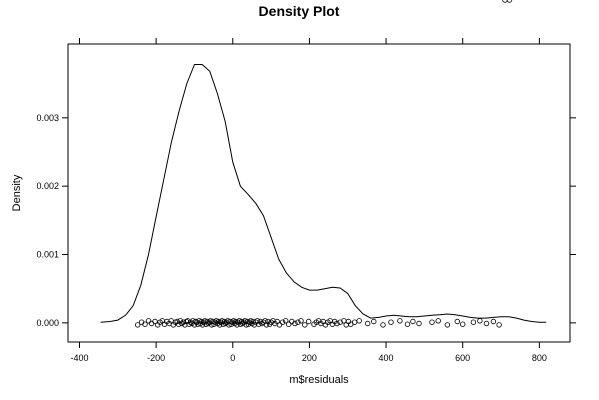 This screenshot has width=599, height=400. What do you see at coordinates (319, 380) in the screenshot?
I see `x-axis-label: m$residuals` at bounding box center [319, 380].